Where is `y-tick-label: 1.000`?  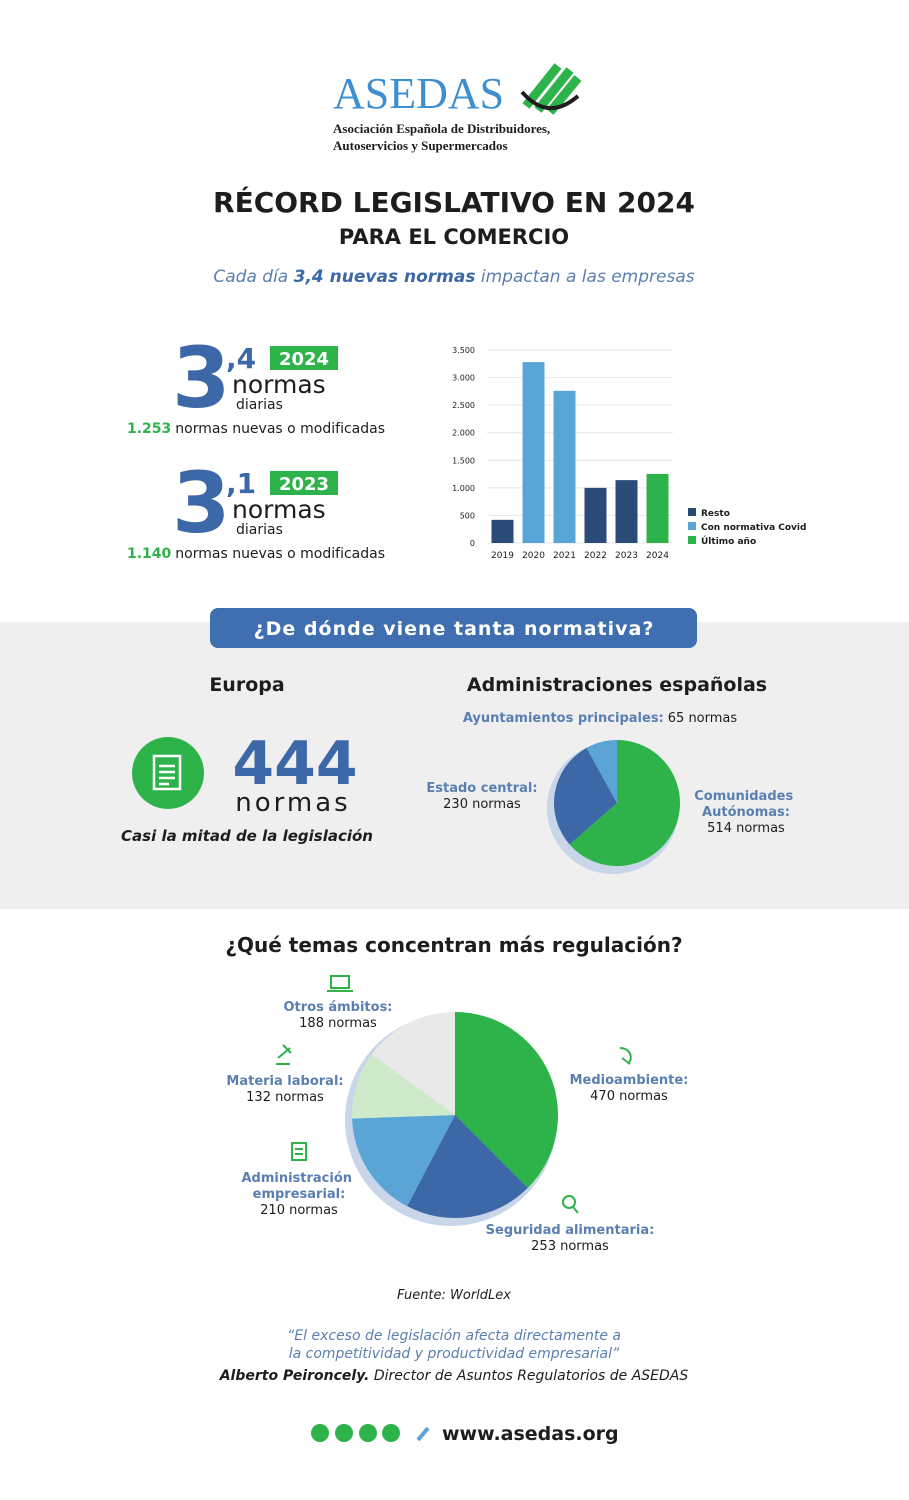 y-tick-label: 1.000 is located at coordinates (463, 488).